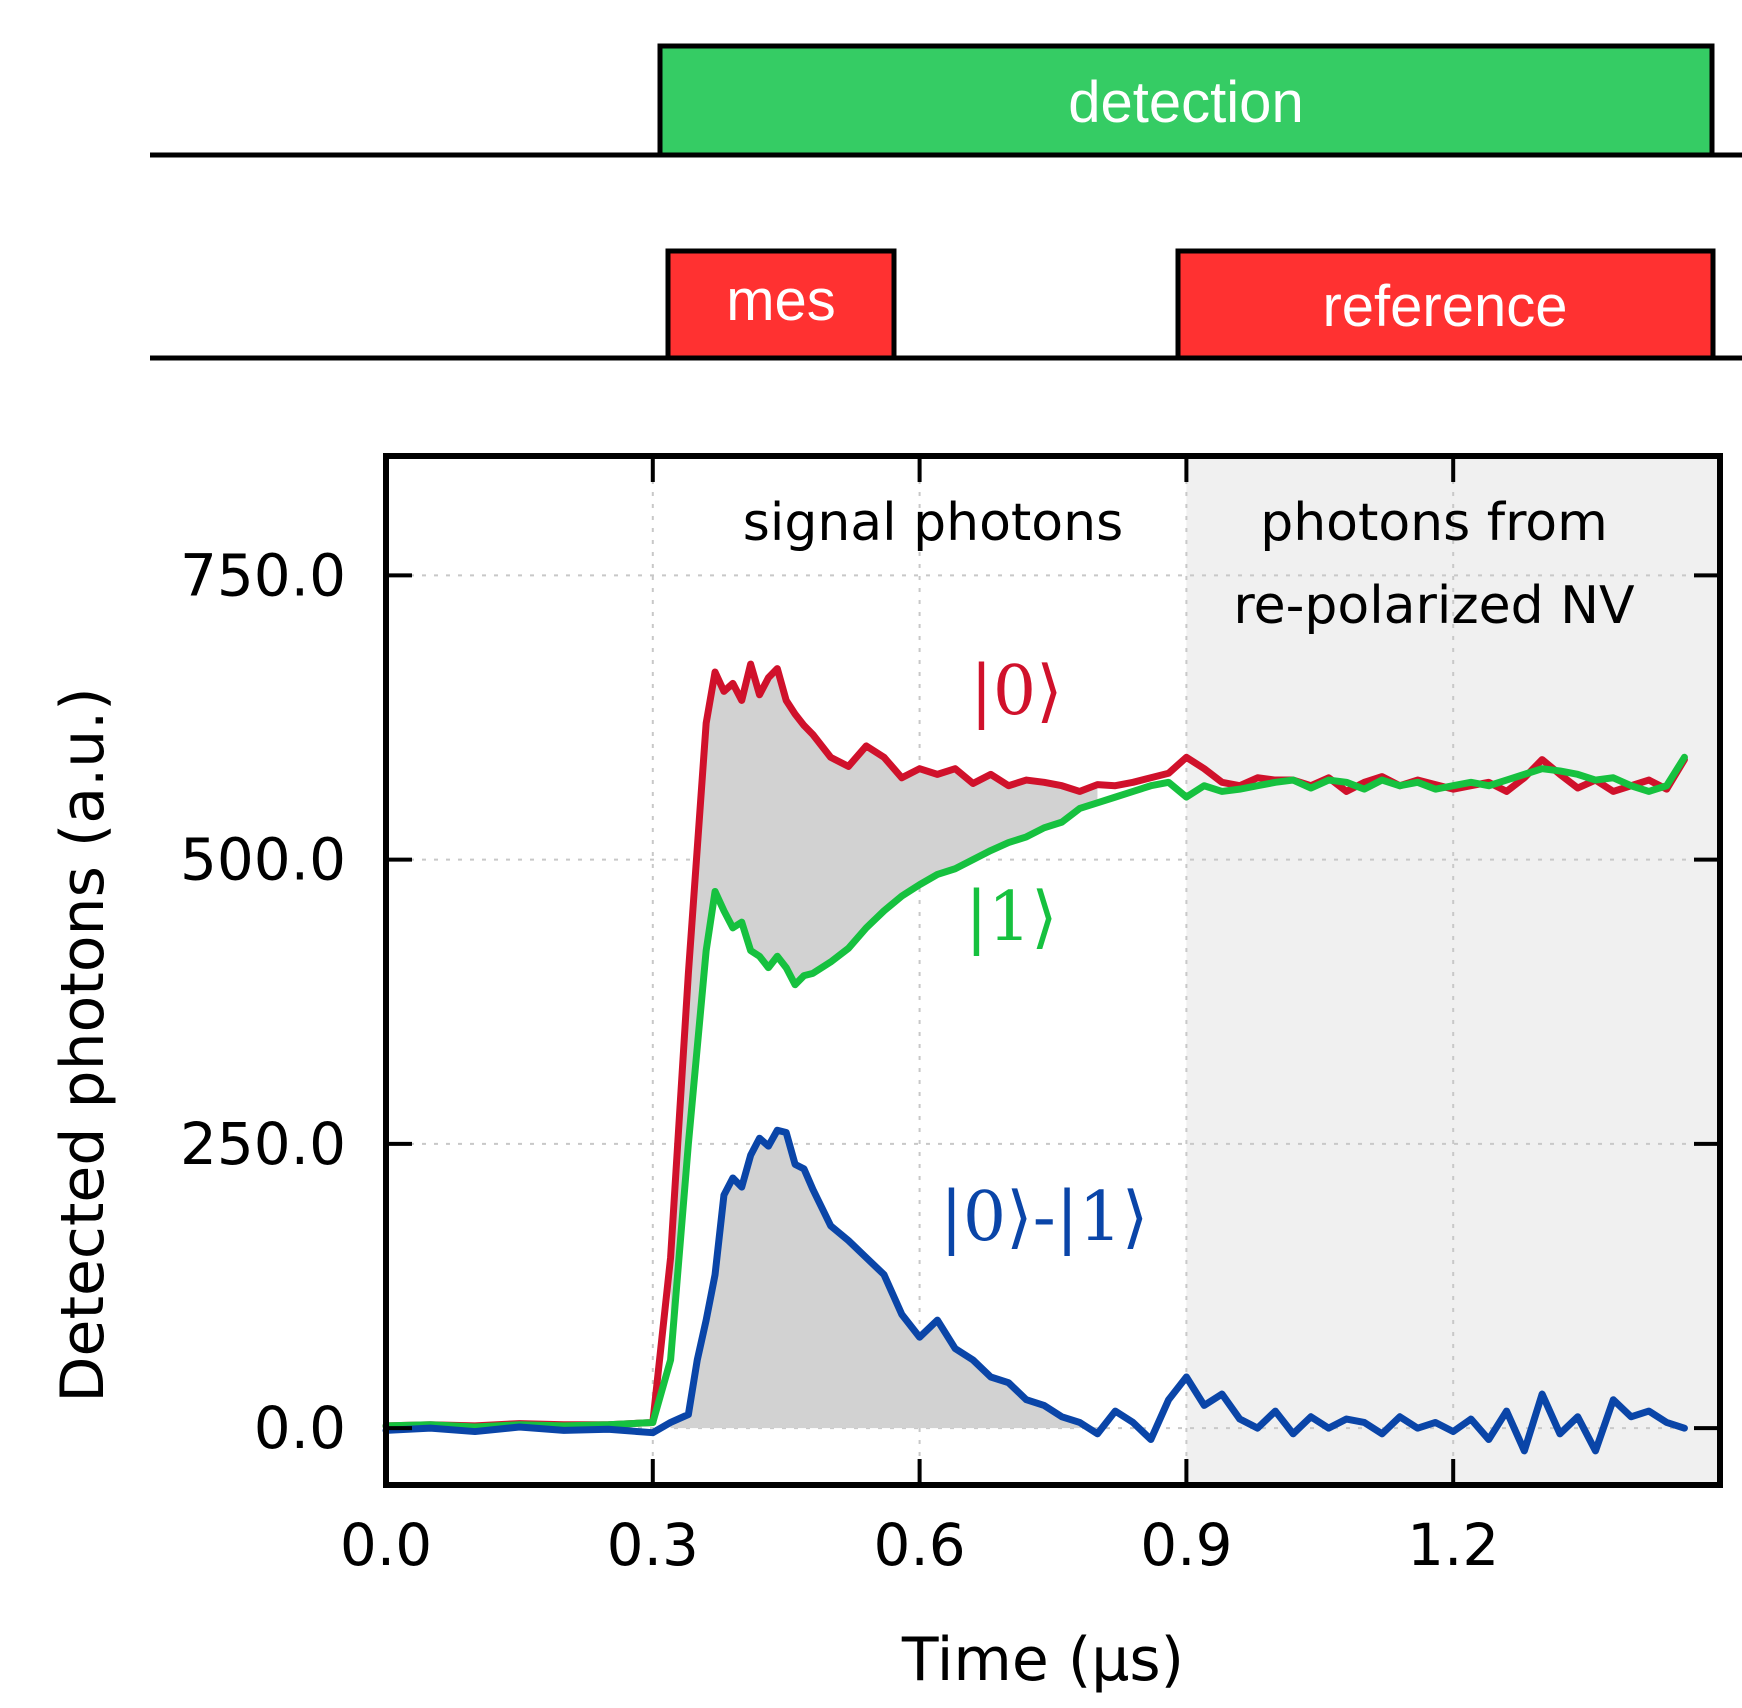  Describe the element at coordinates (386, 1545) in the screenshot. I see `x-tick-label: 0.0` at that location.